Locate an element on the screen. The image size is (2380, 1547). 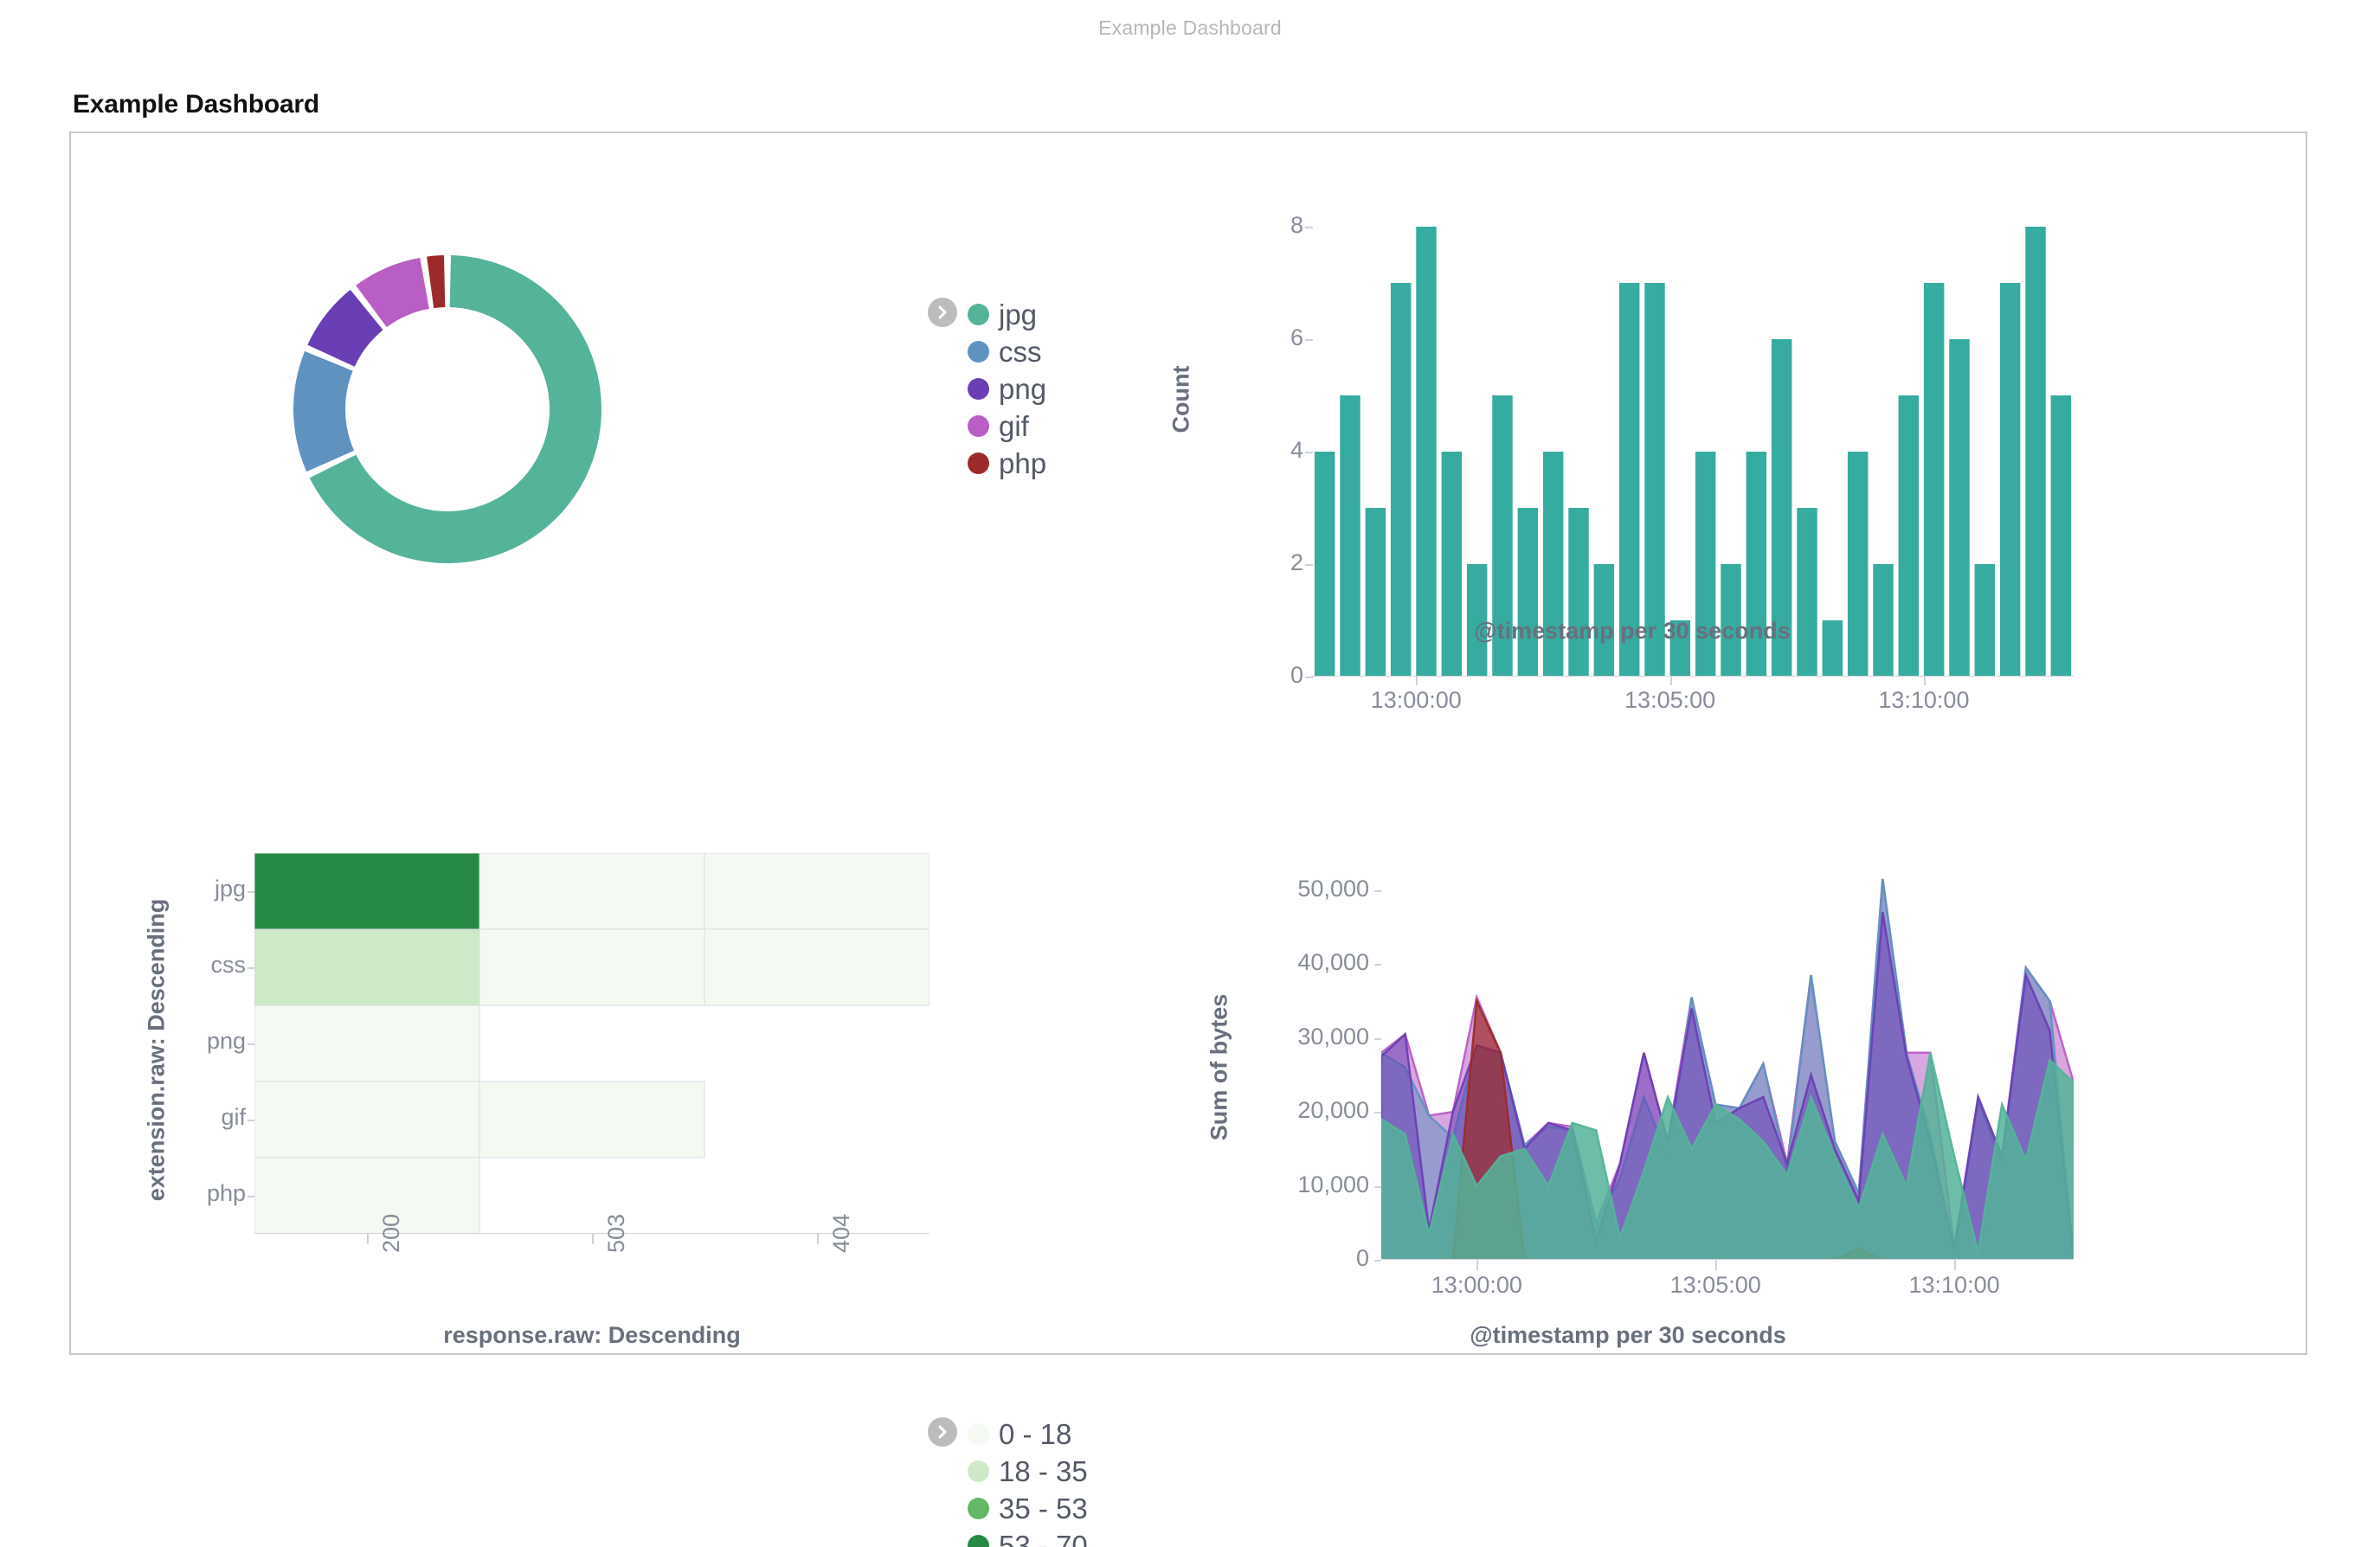
donut-slice-gif is located at coordinates (392, 292).